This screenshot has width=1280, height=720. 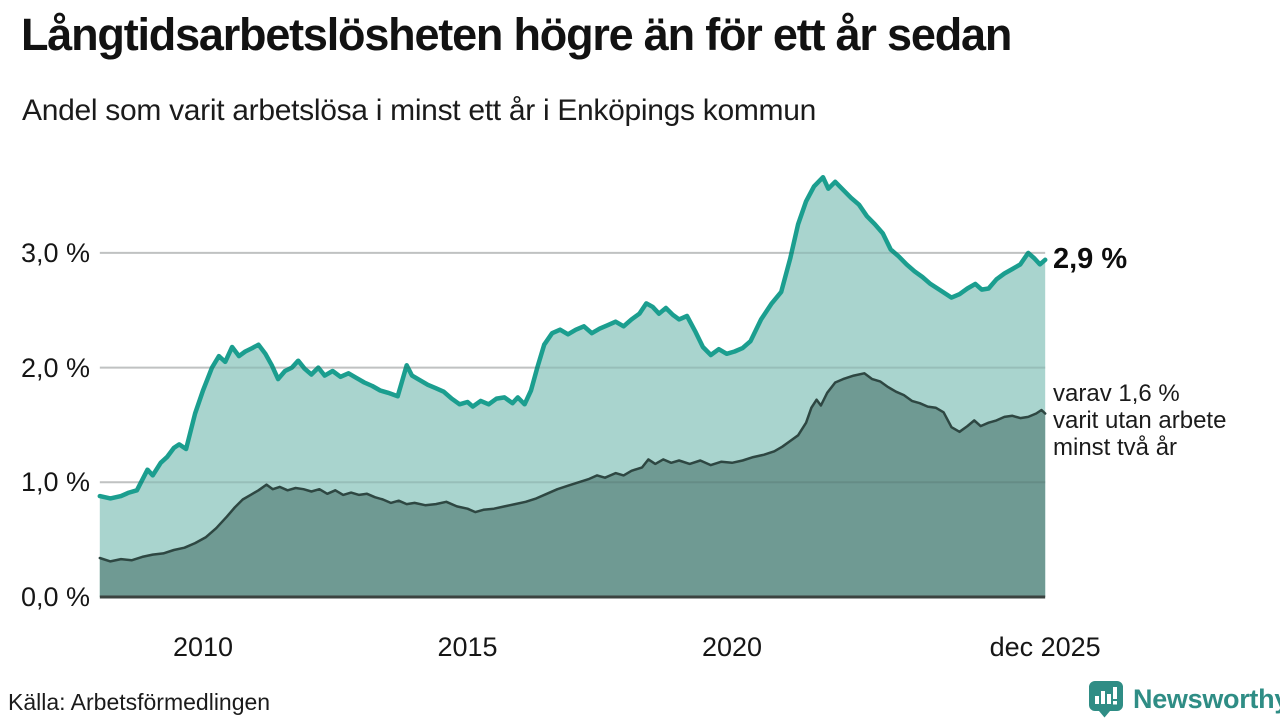 What do you see at coordinates (1106, 699) in the screenshot?
I see `chart-bubble-icon` at bounding box center [1106, 699].